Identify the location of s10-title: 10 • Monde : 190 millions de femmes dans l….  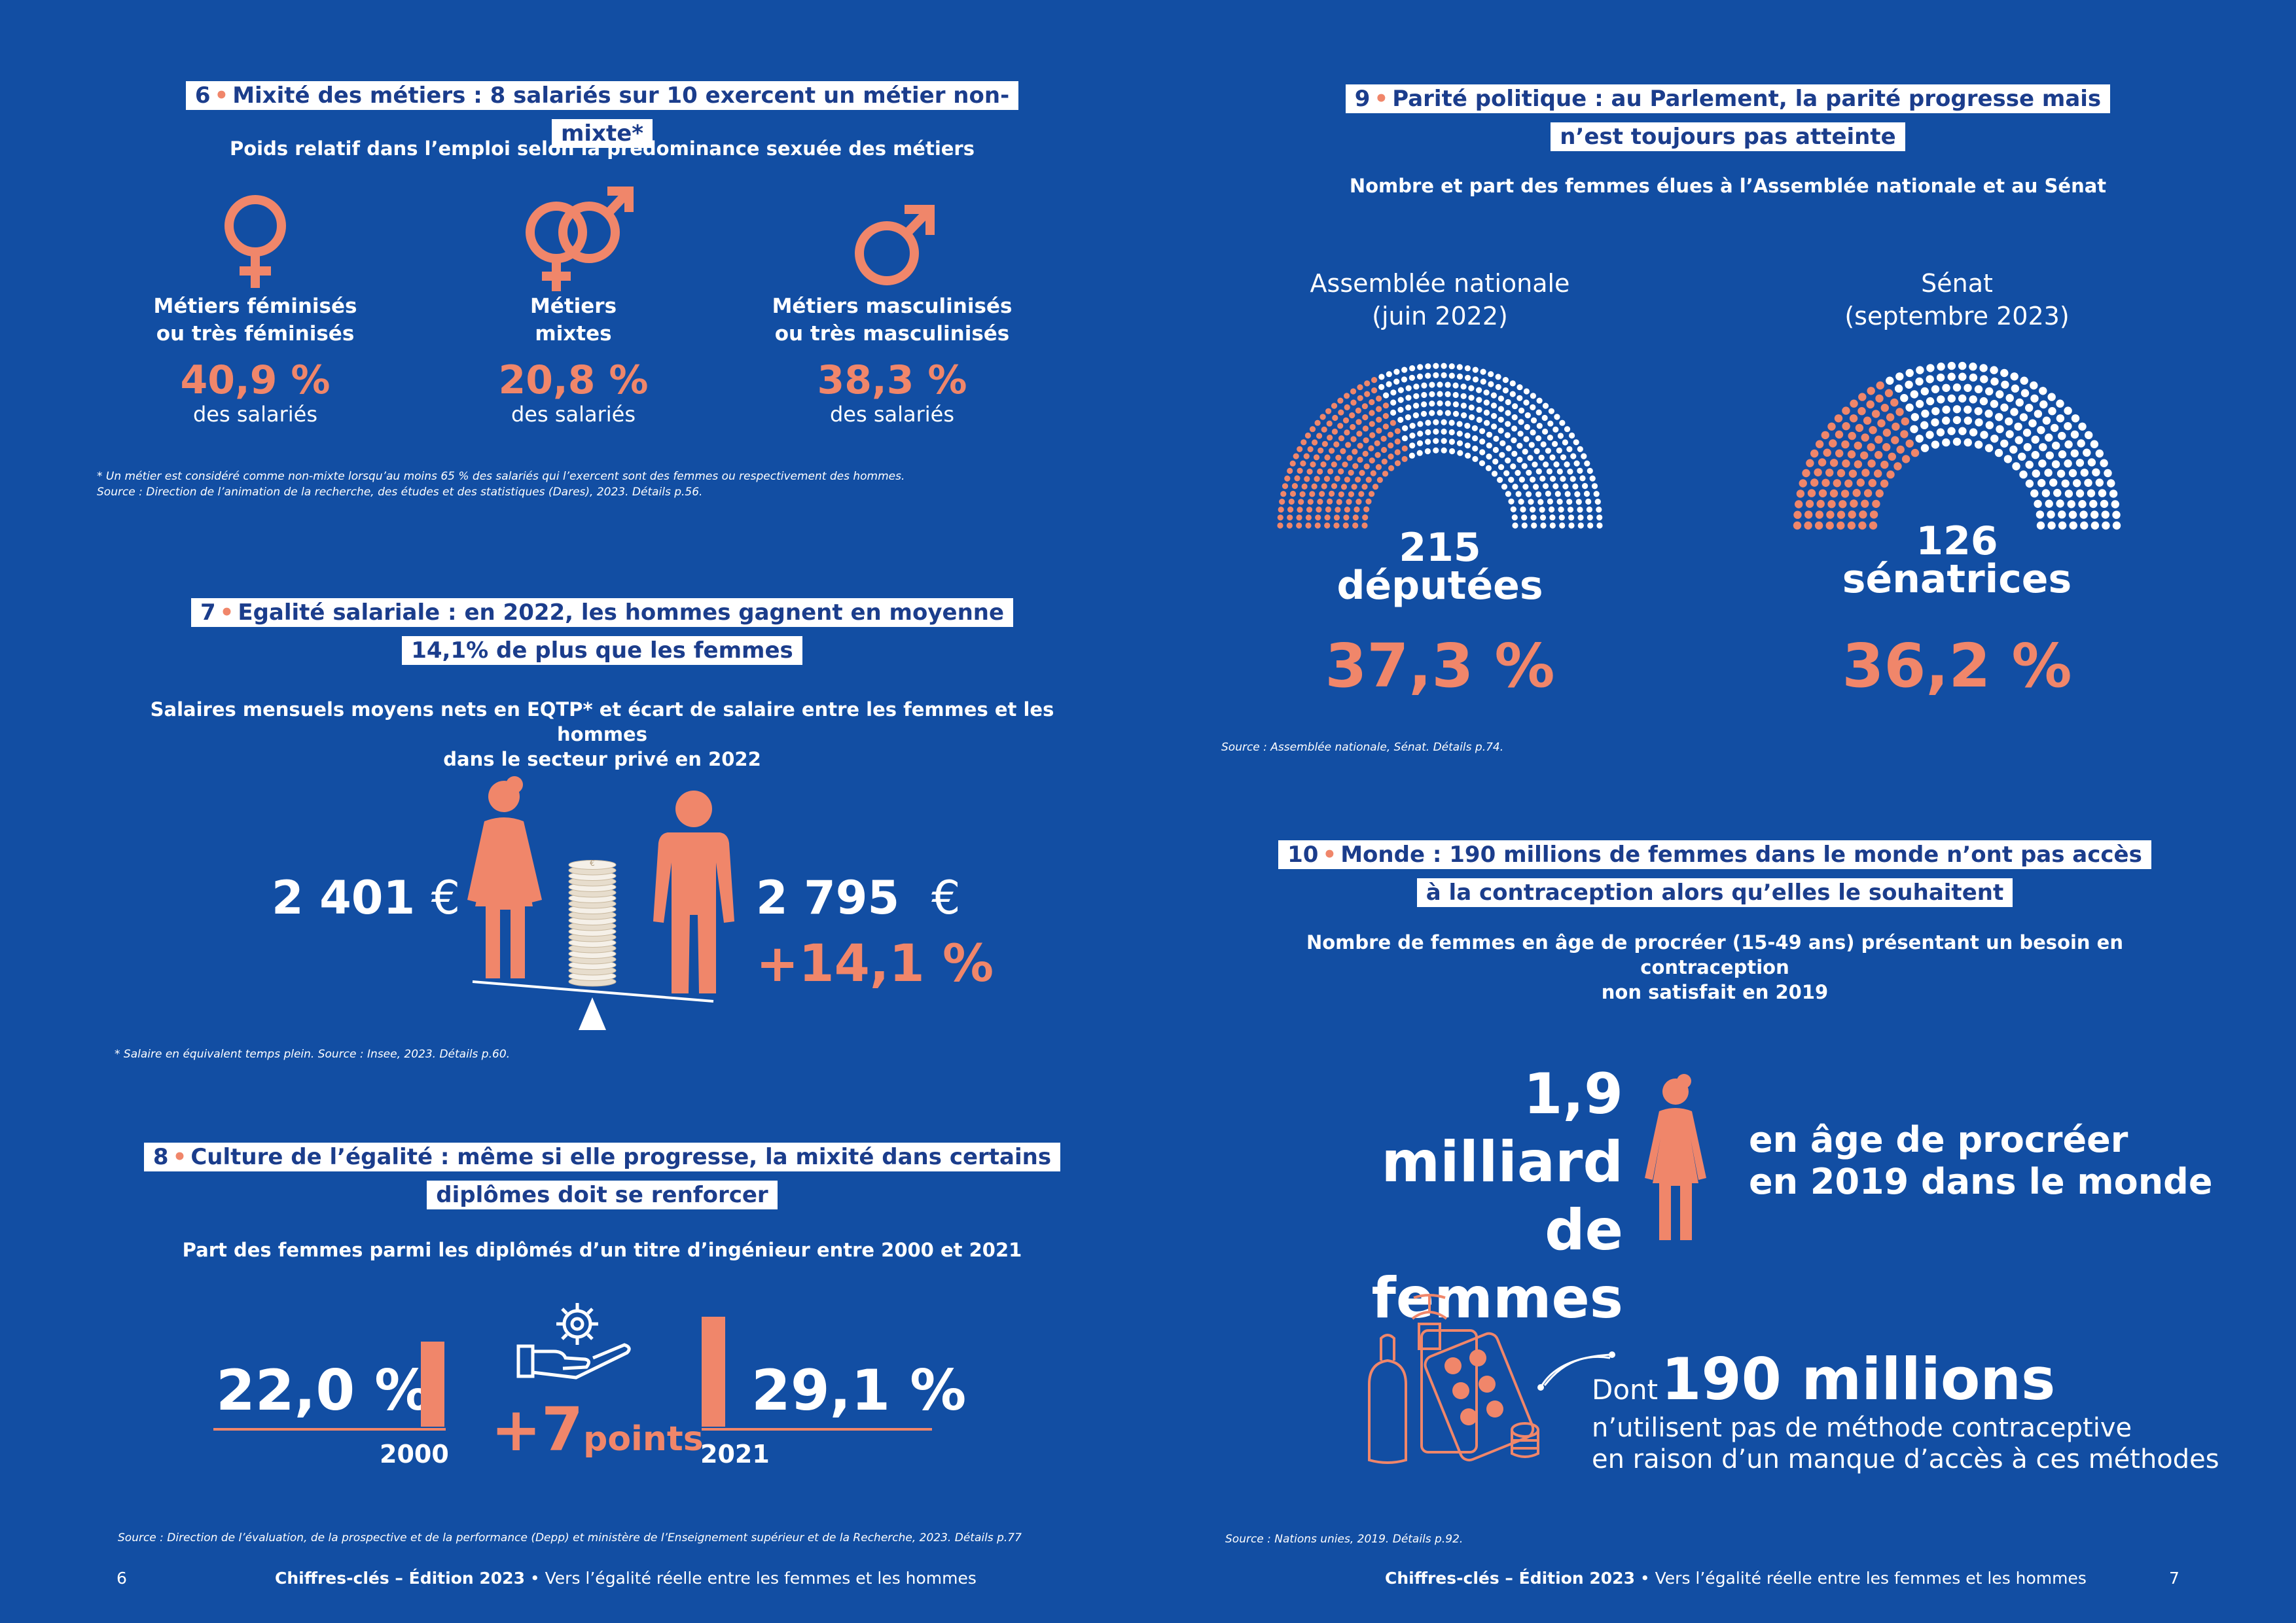
(1714, 876).